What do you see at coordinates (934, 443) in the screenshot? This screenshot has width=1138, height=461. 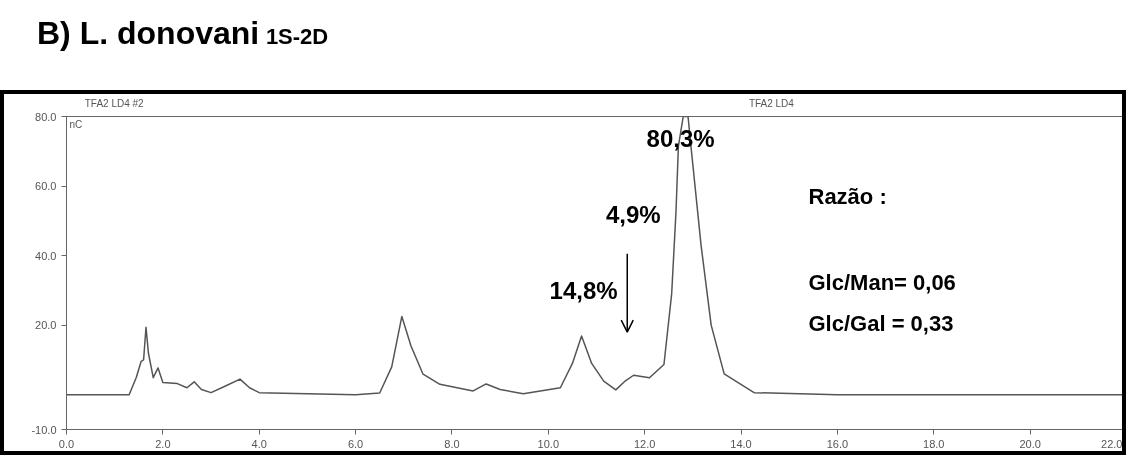 I see `x-tick-label: 18.0` at bounding box center [934, 443].